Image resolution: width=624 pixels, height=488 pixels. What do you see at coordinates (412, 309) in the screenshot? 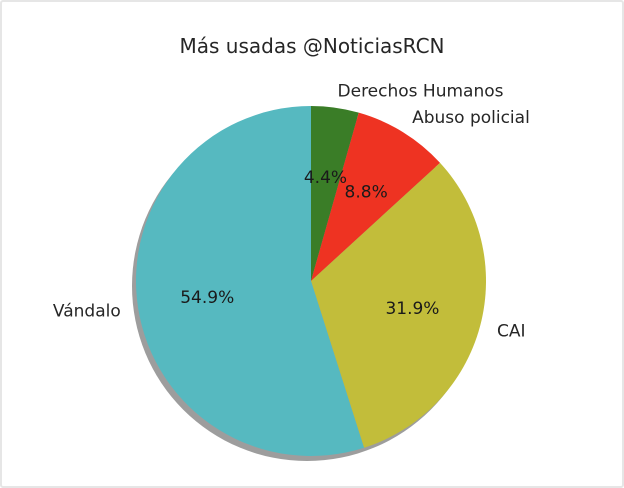
I see `slice-percent-cai: 31.9%` at bounding box center [412, 309].